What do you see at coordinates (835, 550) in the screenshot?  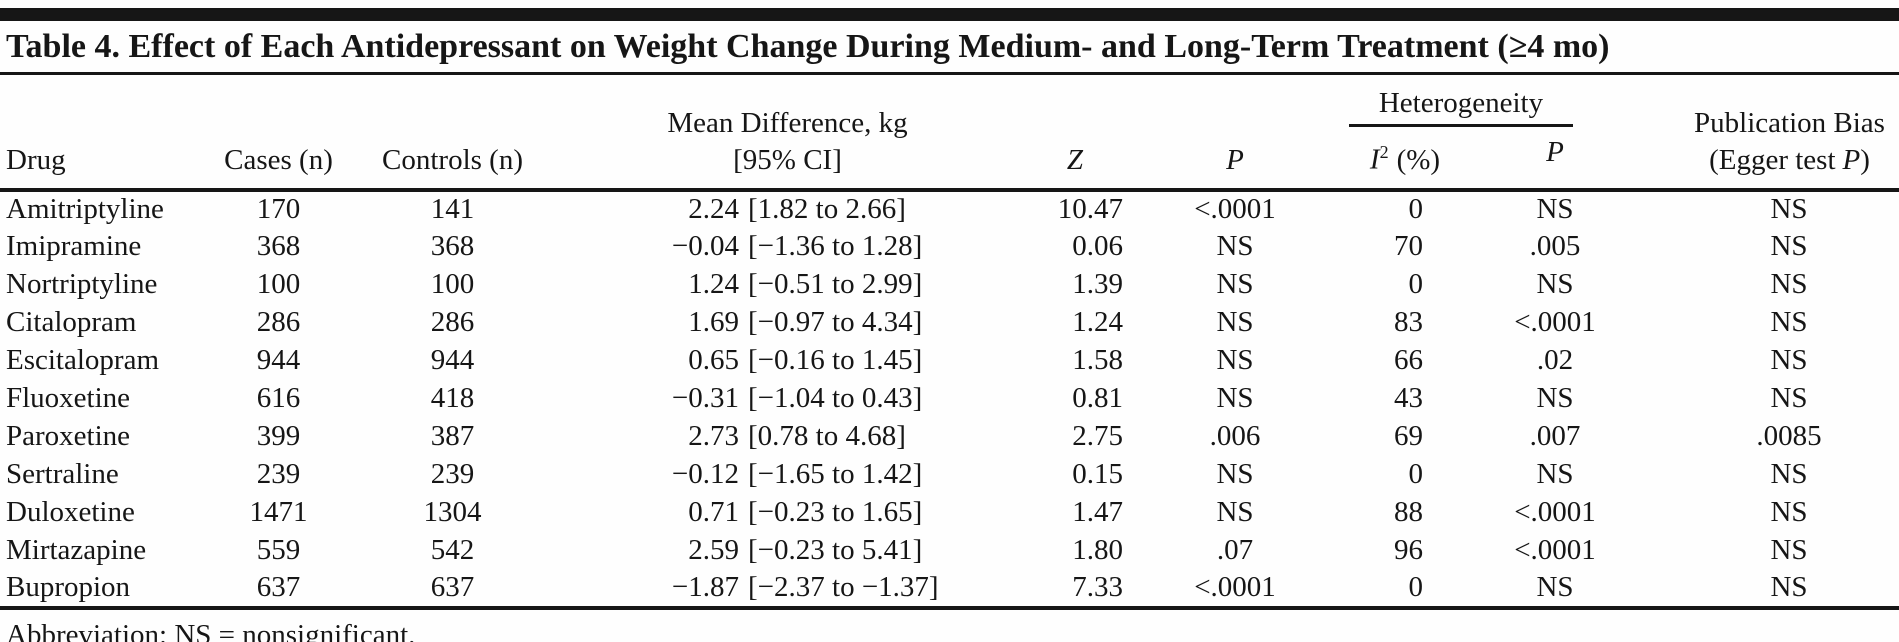 I see `confidence-interval: [−0.23 to 5.41]` at bounding box center [835, 550].